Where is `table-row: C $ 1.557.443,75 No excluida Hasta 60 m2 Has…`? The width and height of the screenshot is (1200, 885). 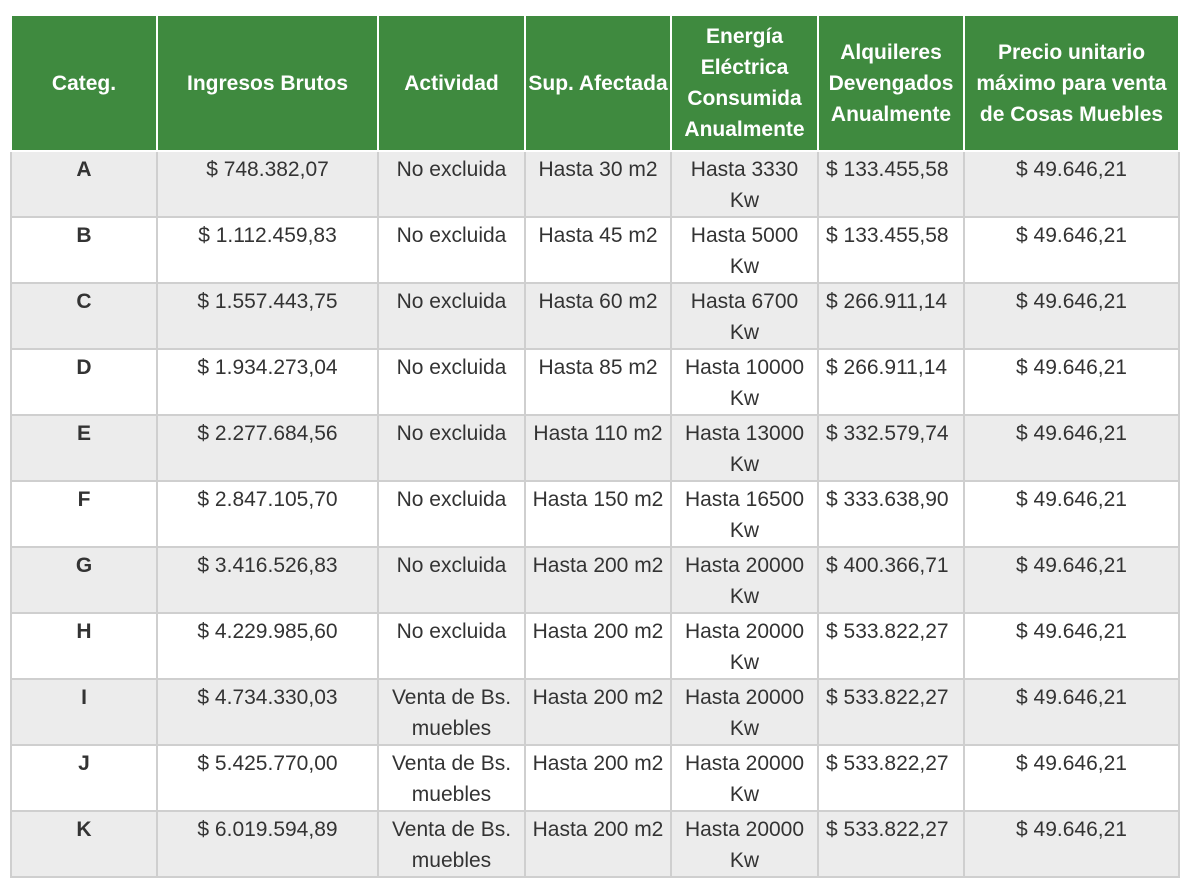 table-row: C $ 1.557.443,75 No excluida Hasta 60 m2 Has… is located at coordinates (595, 316).